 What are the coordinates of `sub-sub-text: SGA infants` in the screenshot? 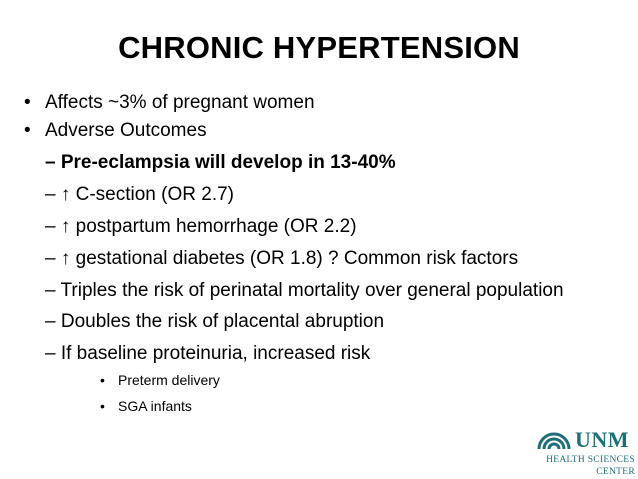 It's located at (155, 406).